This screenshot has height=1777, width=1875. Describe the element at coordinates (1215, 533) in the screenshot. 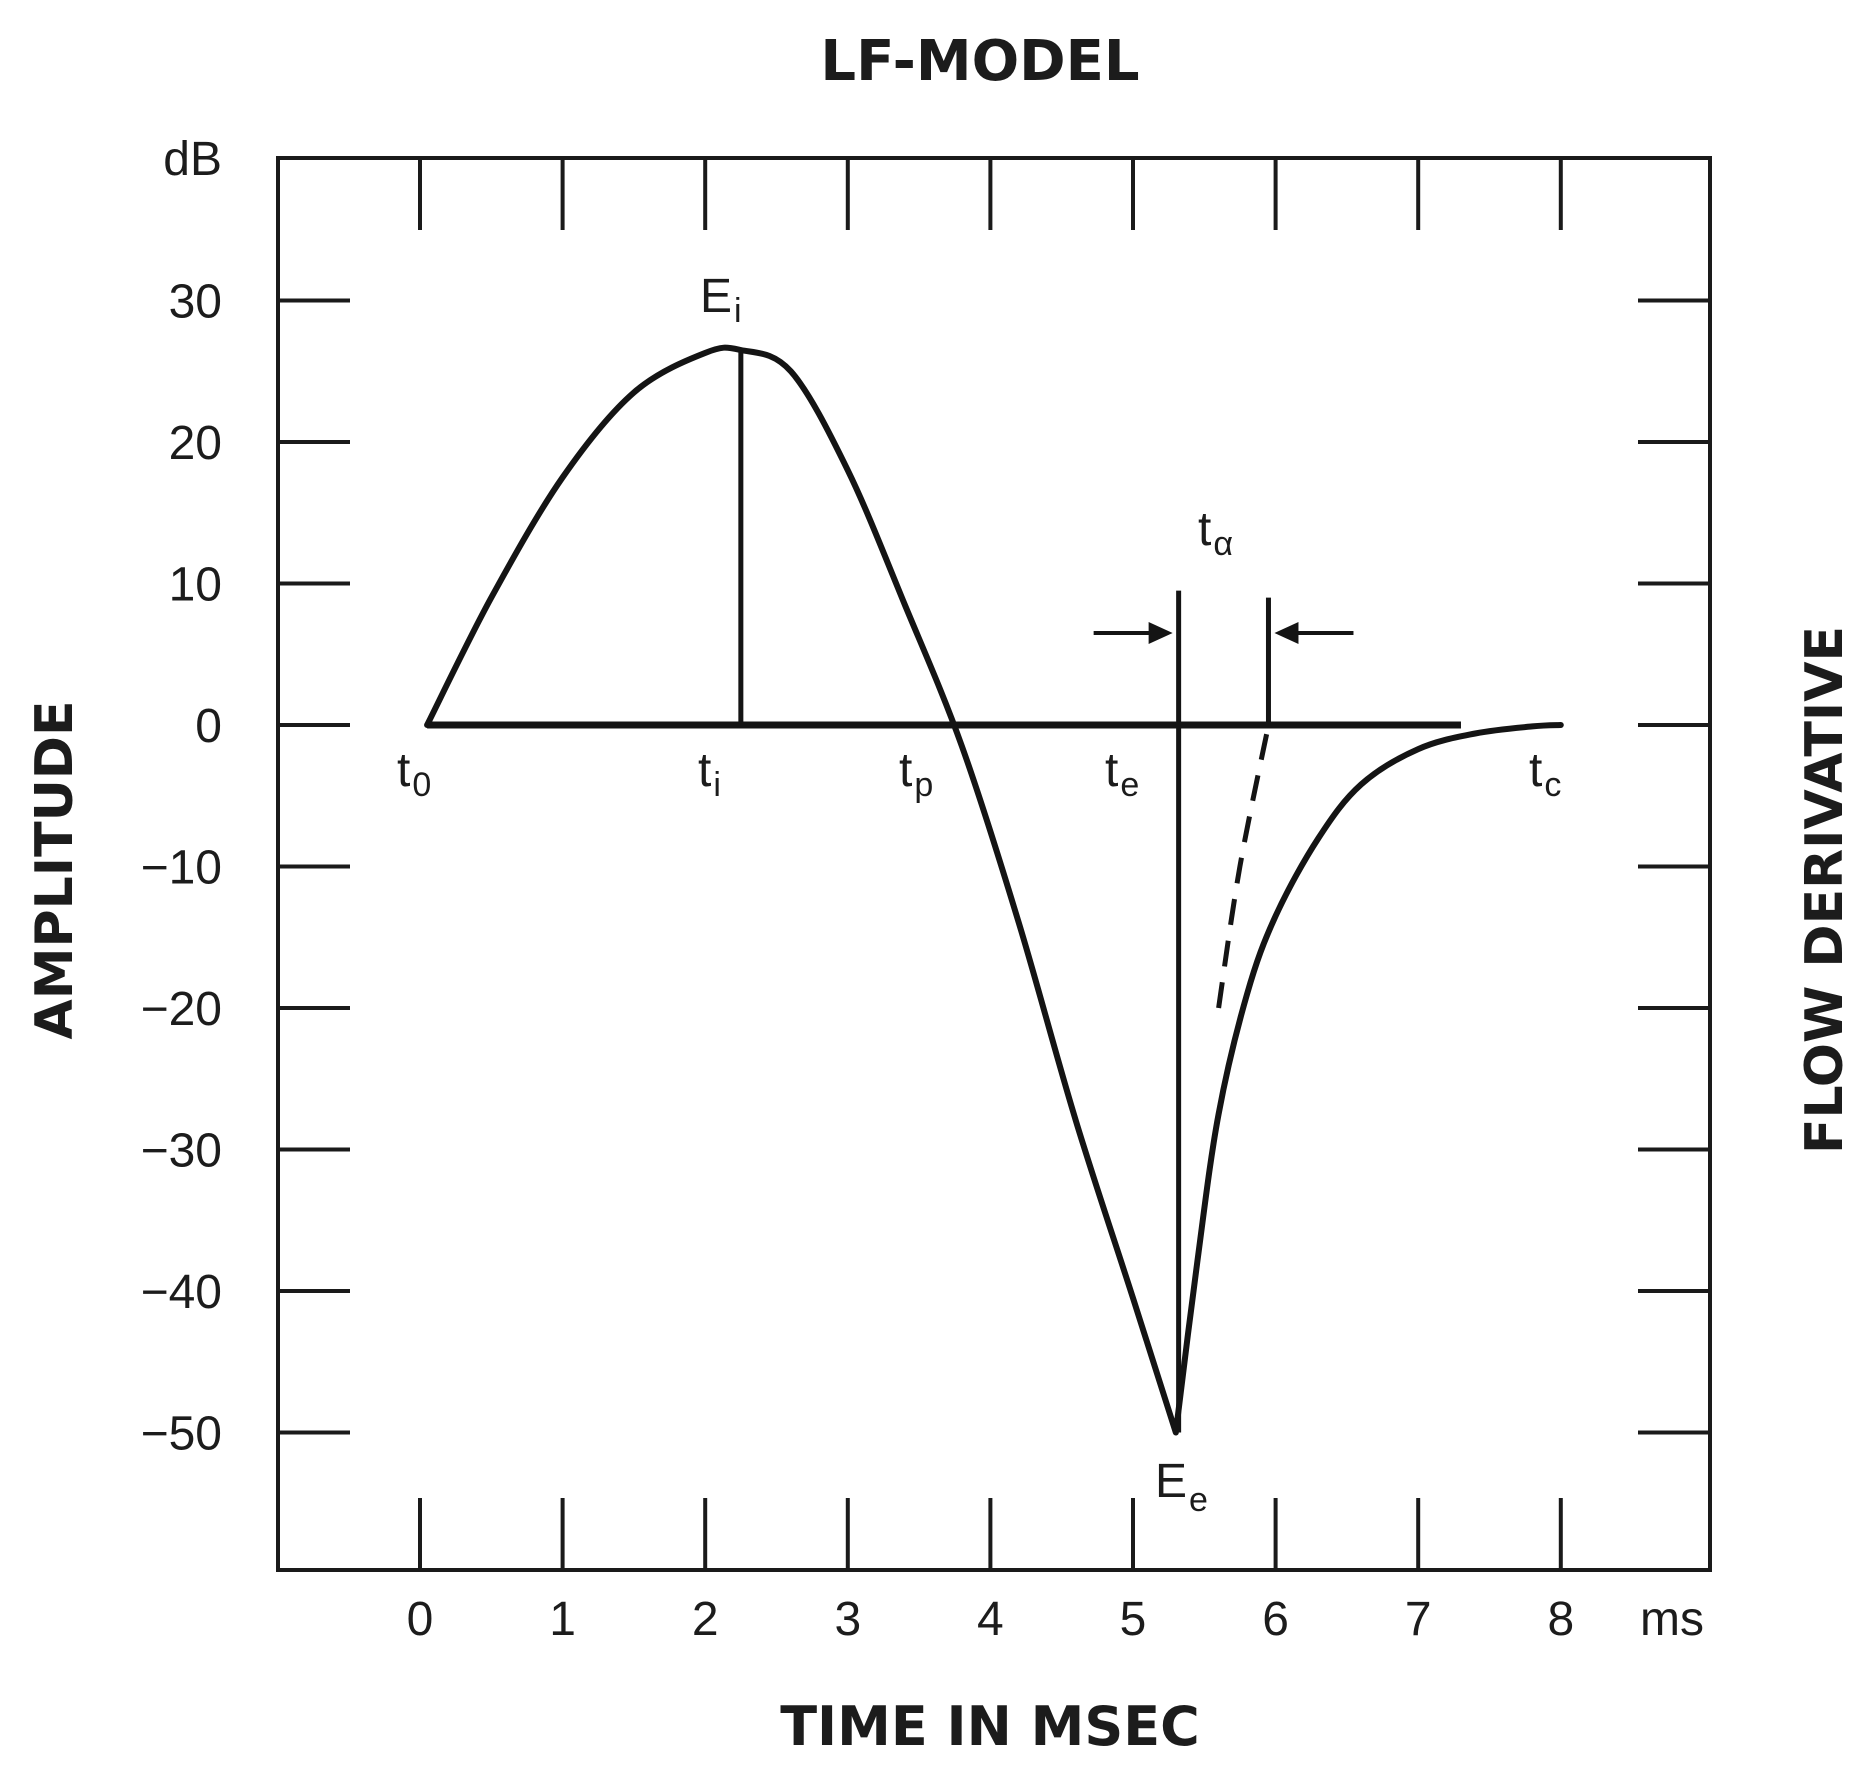

I see `annotation-t-alpha: tα` at that location.